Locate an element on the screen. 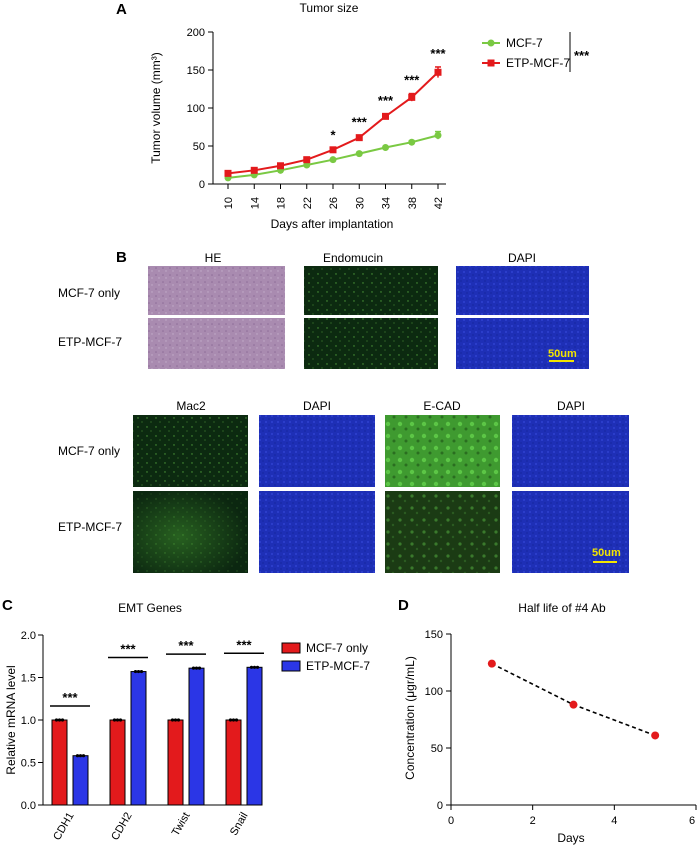 The image size is (700, 847). panel-a-ytick-label: 150 is located at coordinates (196, 71).